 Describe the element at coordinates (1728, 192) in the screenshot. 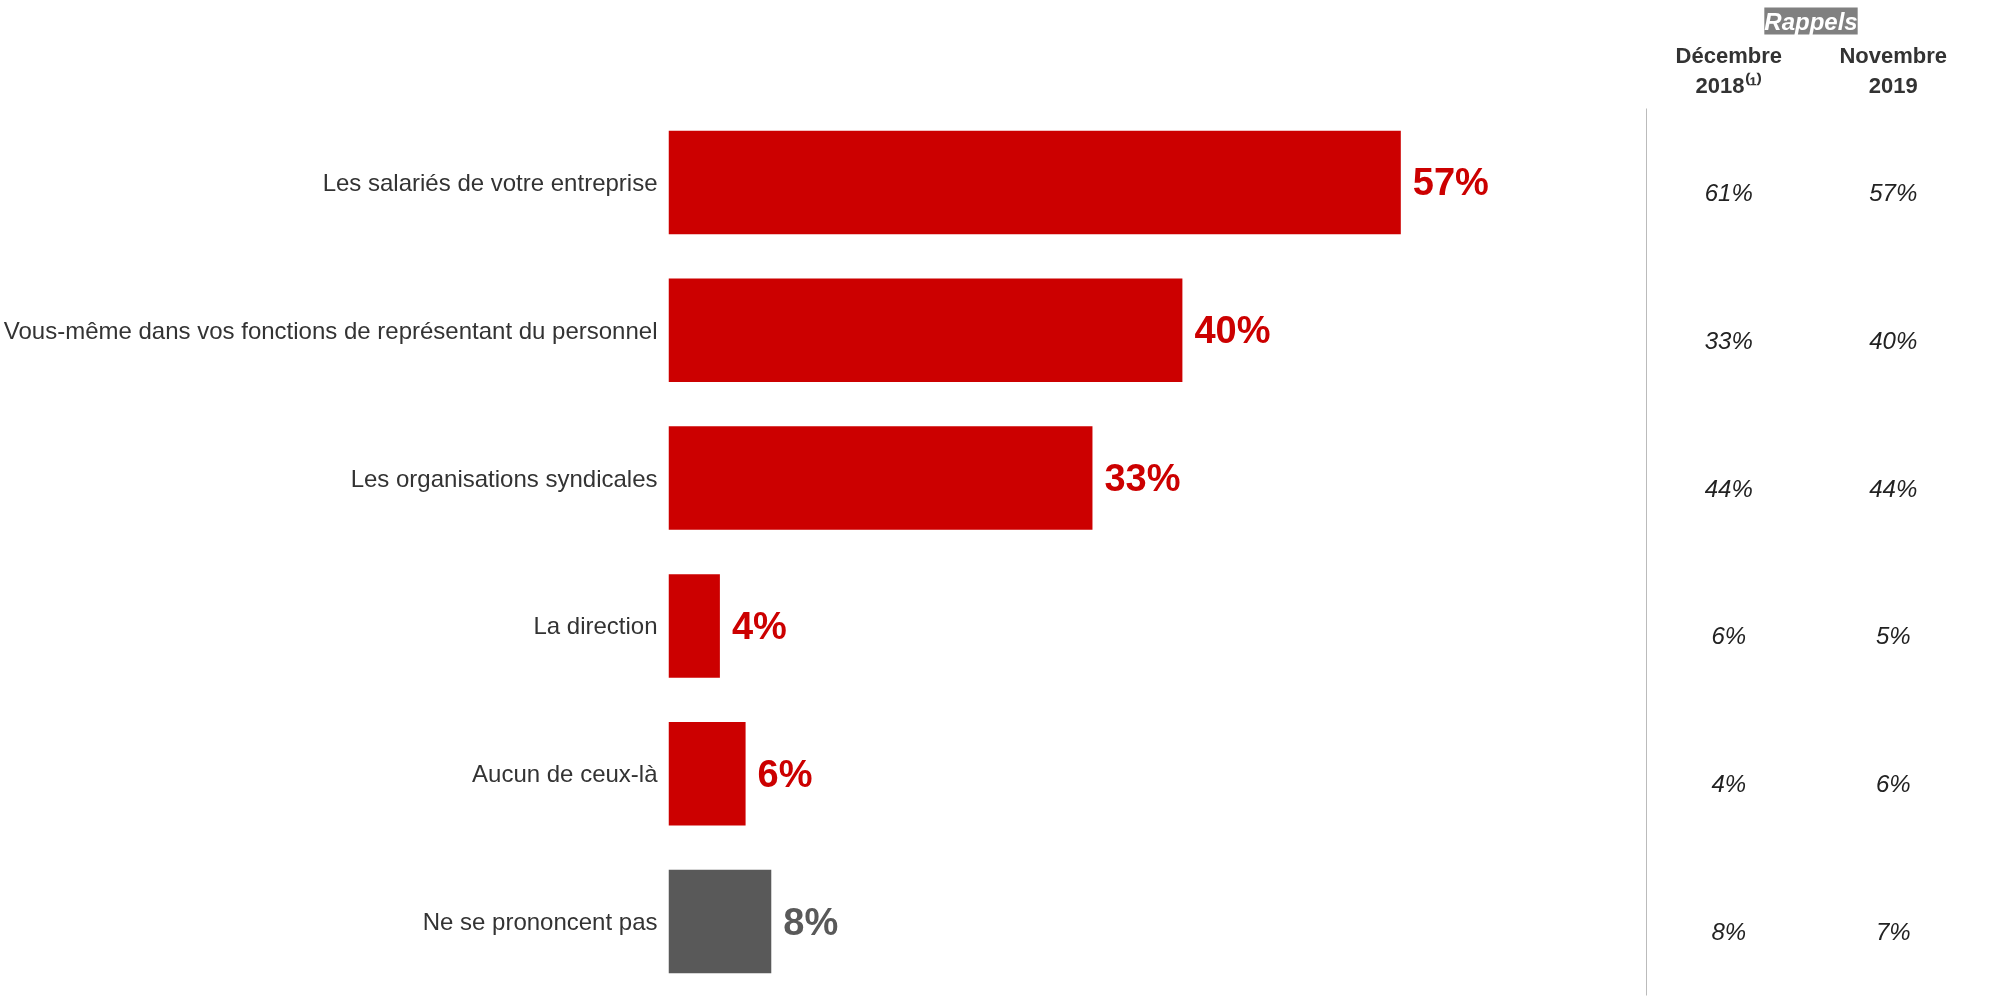

I see `text: 61%` at that location.